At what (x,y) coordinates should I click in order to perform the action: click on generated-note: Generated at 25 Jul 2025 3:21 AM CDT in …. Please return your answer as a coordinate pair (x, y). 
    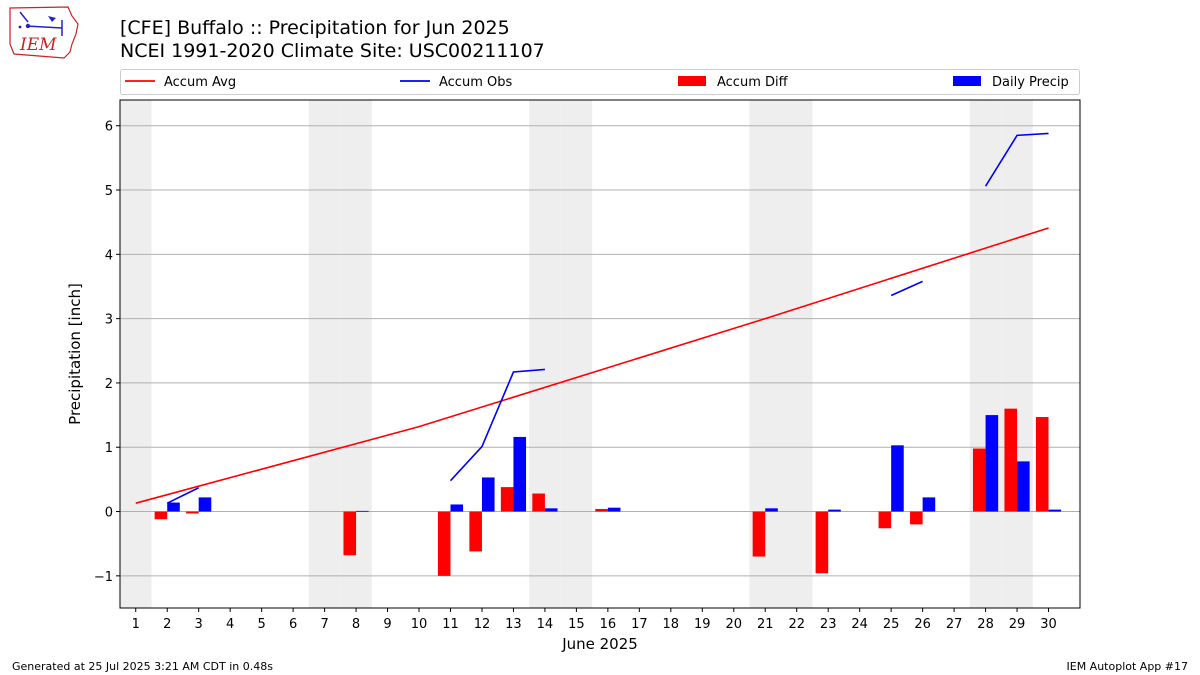
    Looking at the image, I should click on (142, 666).